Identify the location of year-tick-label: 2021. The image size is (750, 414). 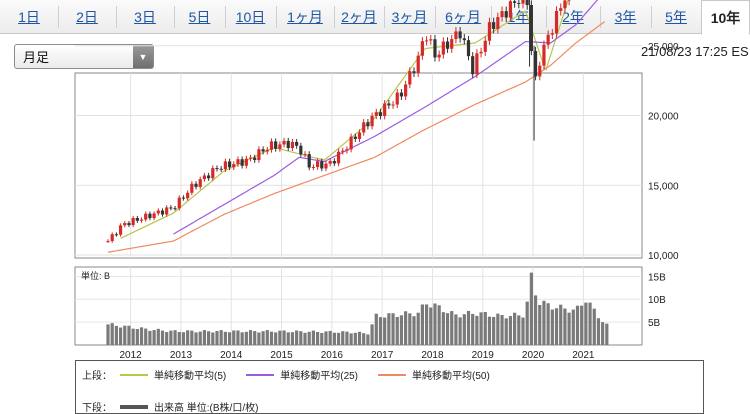
(583, 355).